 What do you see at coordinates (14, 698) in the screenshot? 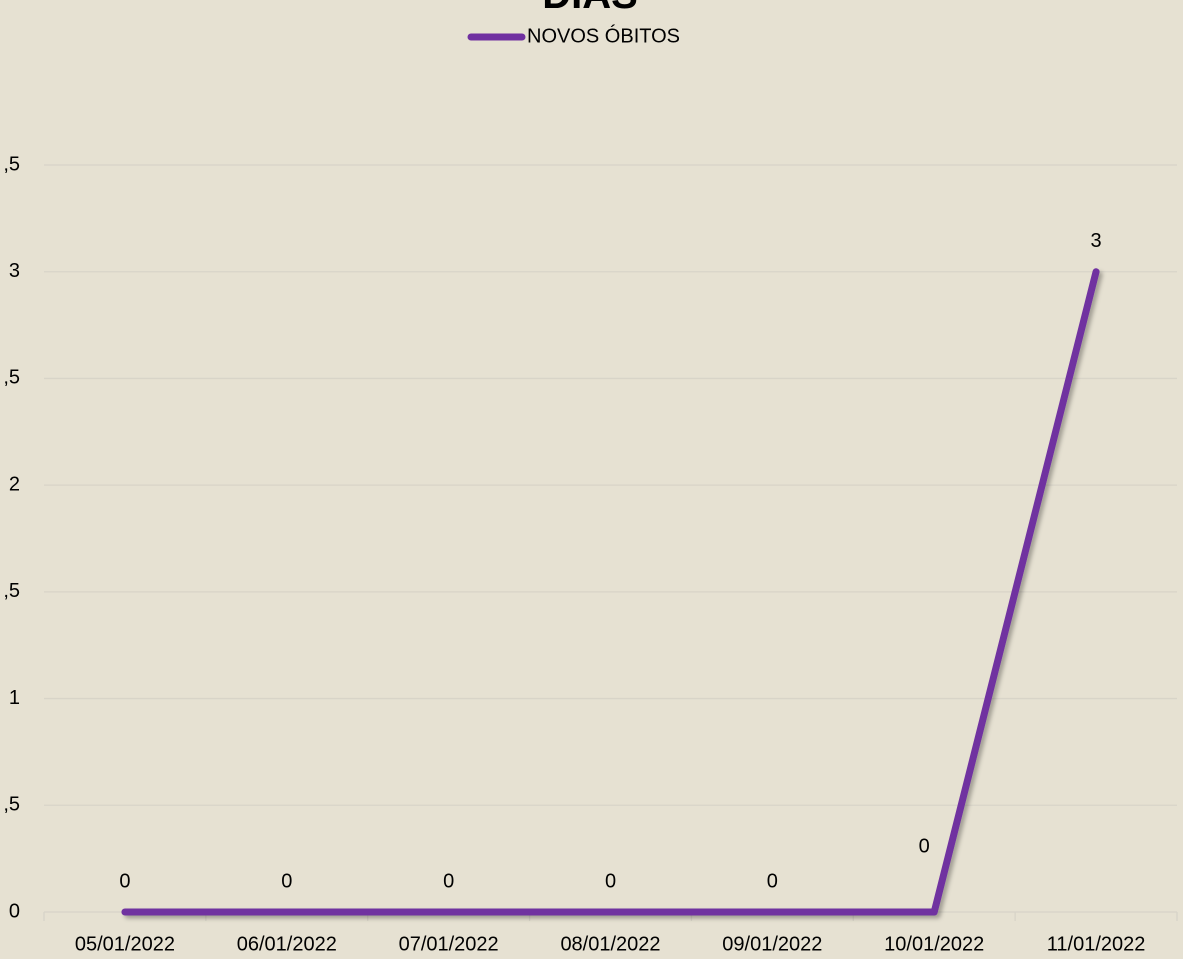
I see `y-tick-label: 1` at bounding box center [14, 698].